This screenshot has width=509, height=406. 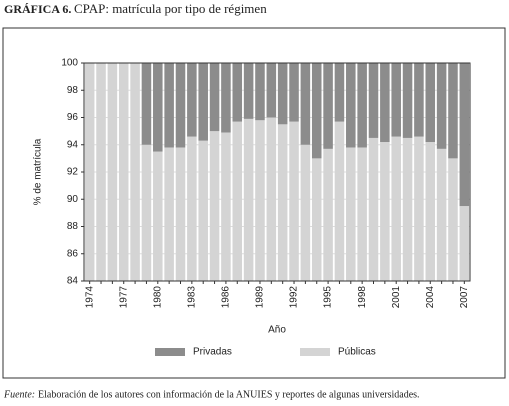 I want to click on y-tick-label: 92, so click(x=73, y=172).